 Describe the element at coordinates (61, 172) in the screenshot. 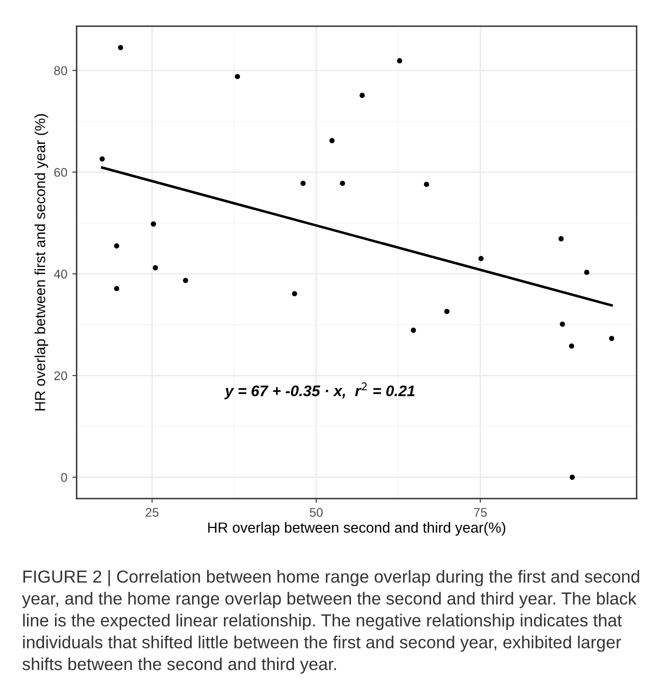

I see `y-tick-label: 60` at that location.